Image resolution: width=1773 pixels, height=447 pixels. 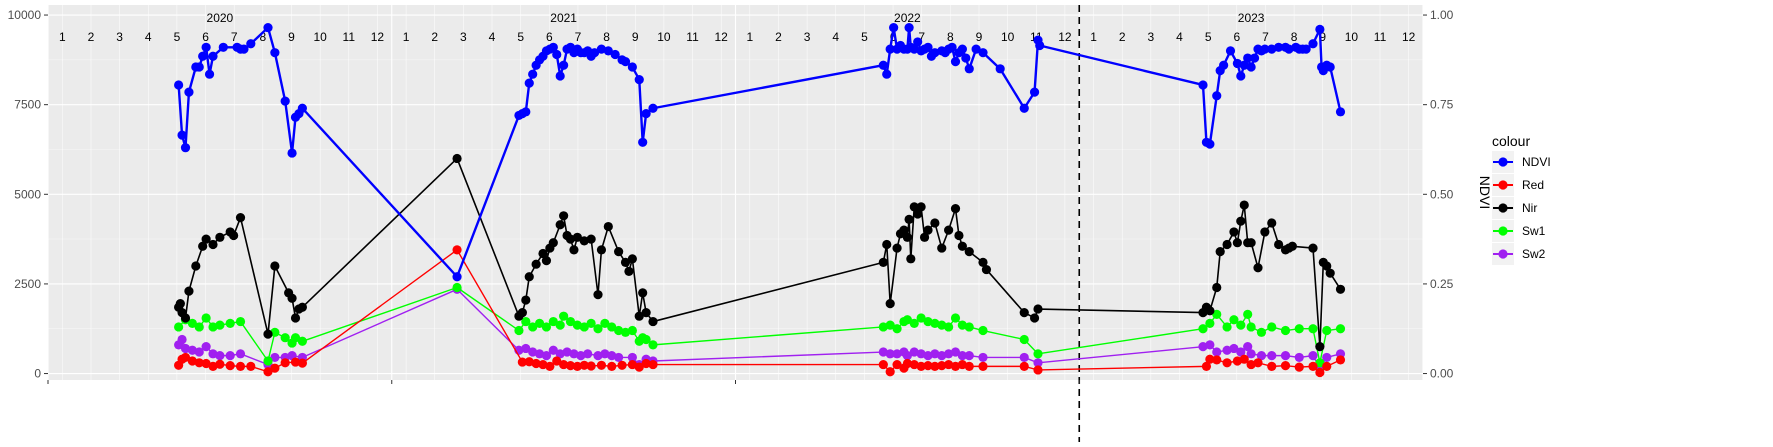 What do you see at coordinates (1236, 37) in the screenshot?
I see `month-label: 6` at bounding box center [1236, 37].